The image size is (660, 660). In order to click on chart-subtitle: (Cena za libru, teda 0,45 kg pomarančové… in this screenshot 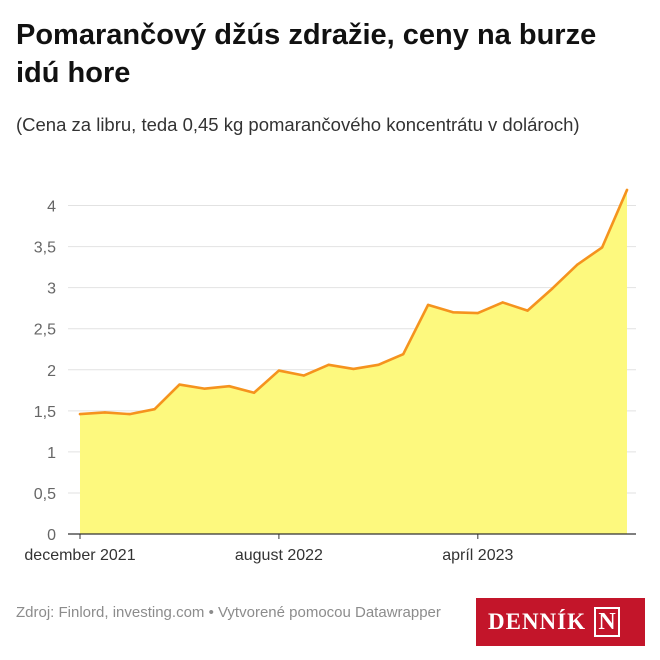, I will do `click(298, 124)`.